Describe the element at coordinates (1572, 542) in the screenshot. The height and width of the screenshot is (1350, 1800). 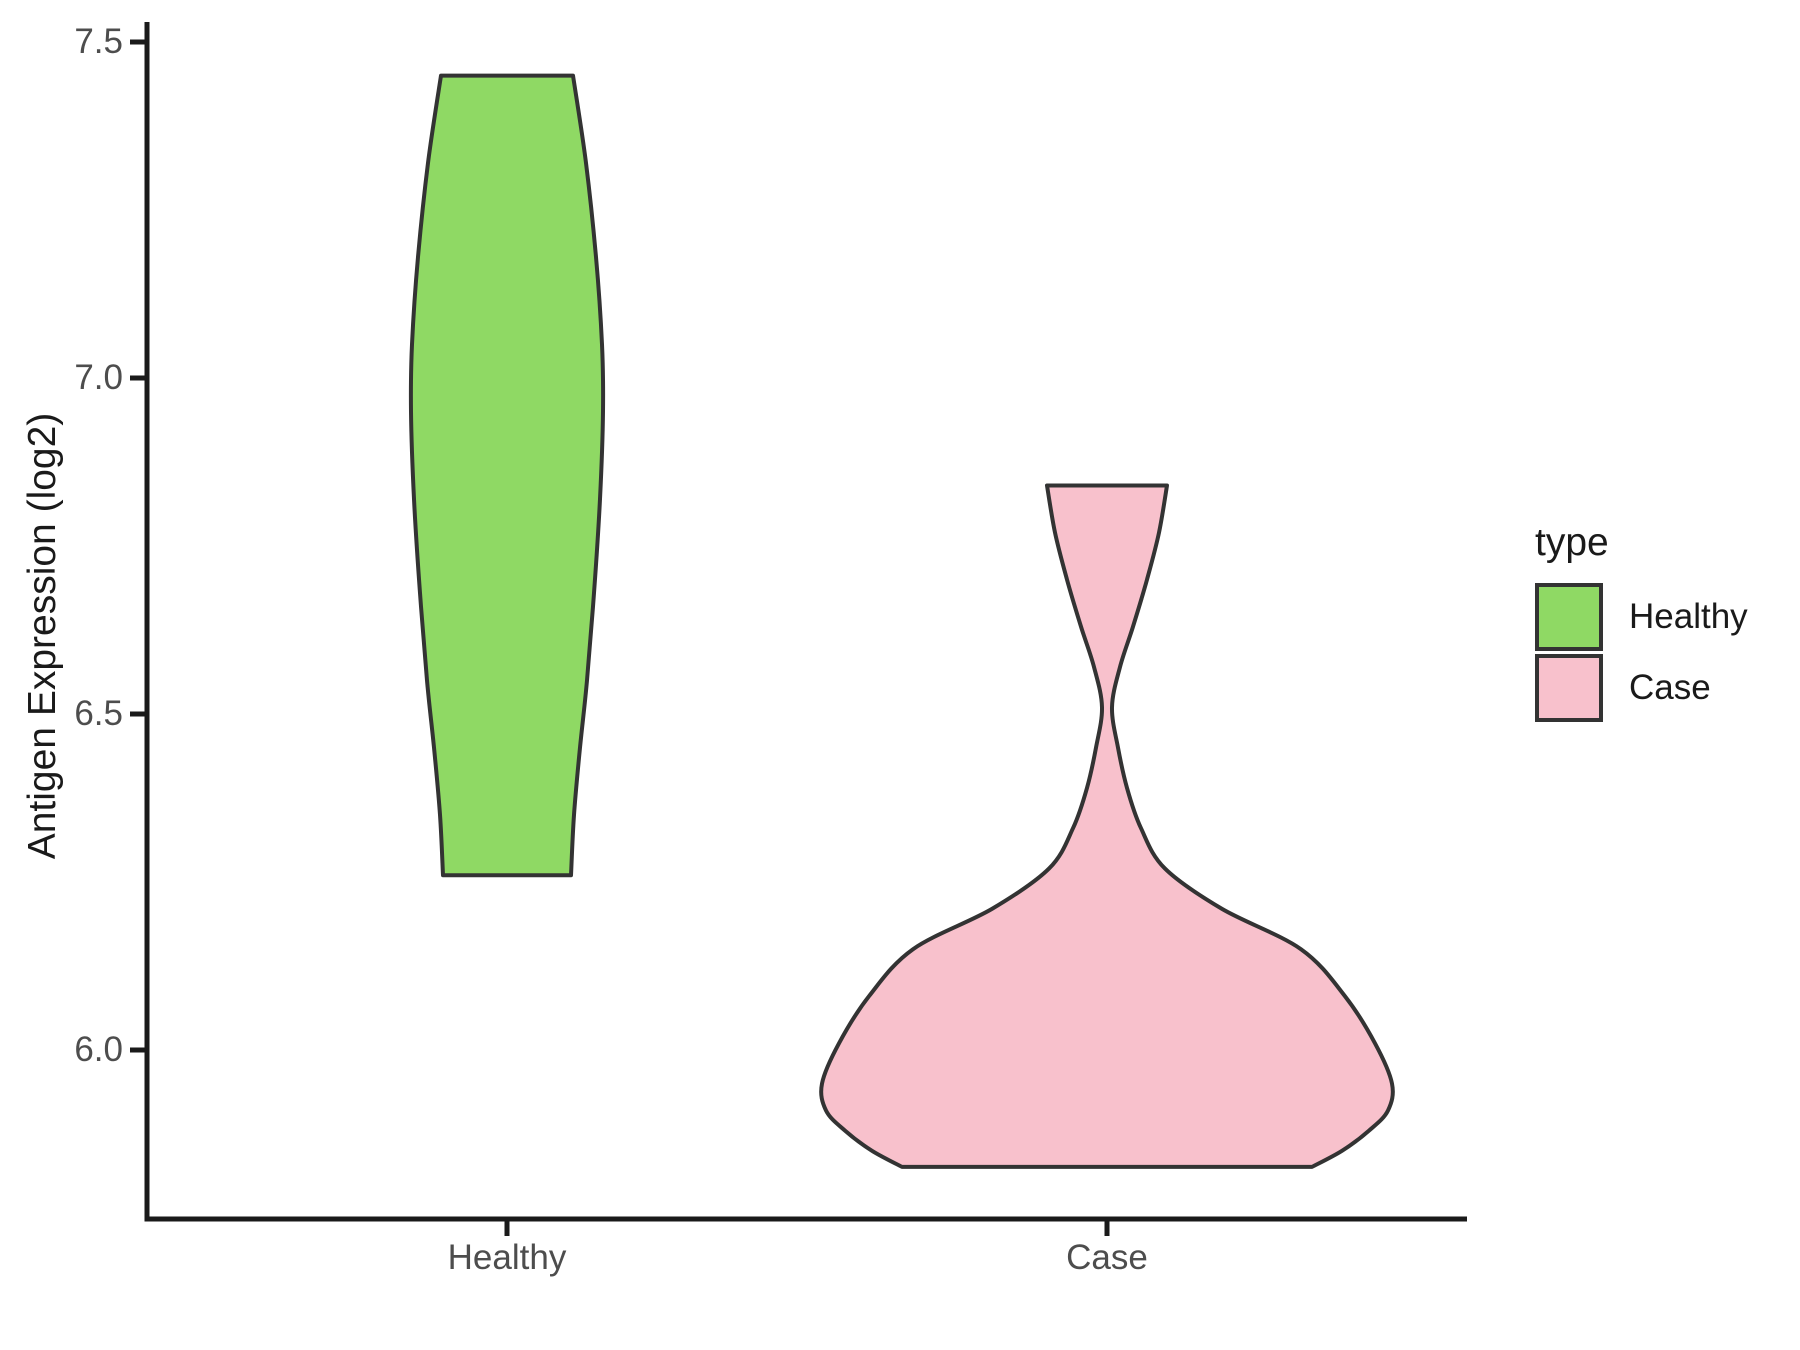
I see `legend-title: type` at that location.